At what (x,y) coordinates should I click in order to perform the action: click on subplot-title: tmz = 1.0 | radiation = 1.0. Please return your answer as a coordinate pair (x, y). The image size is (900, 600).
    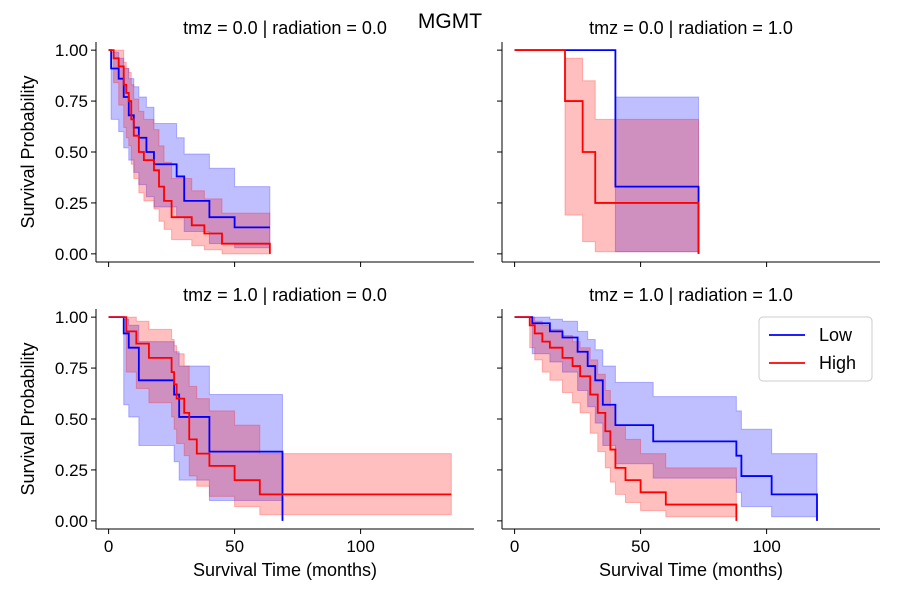
    Looking at the image, I should click on (691, 295).